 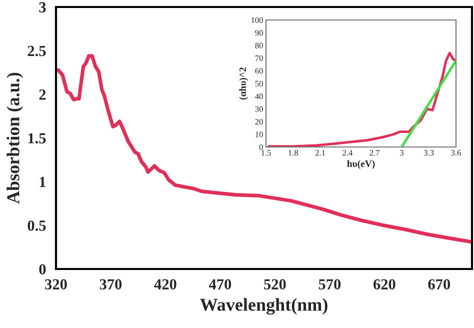 I want to click on x-tick-label: 620, so click(x=384, y=284).